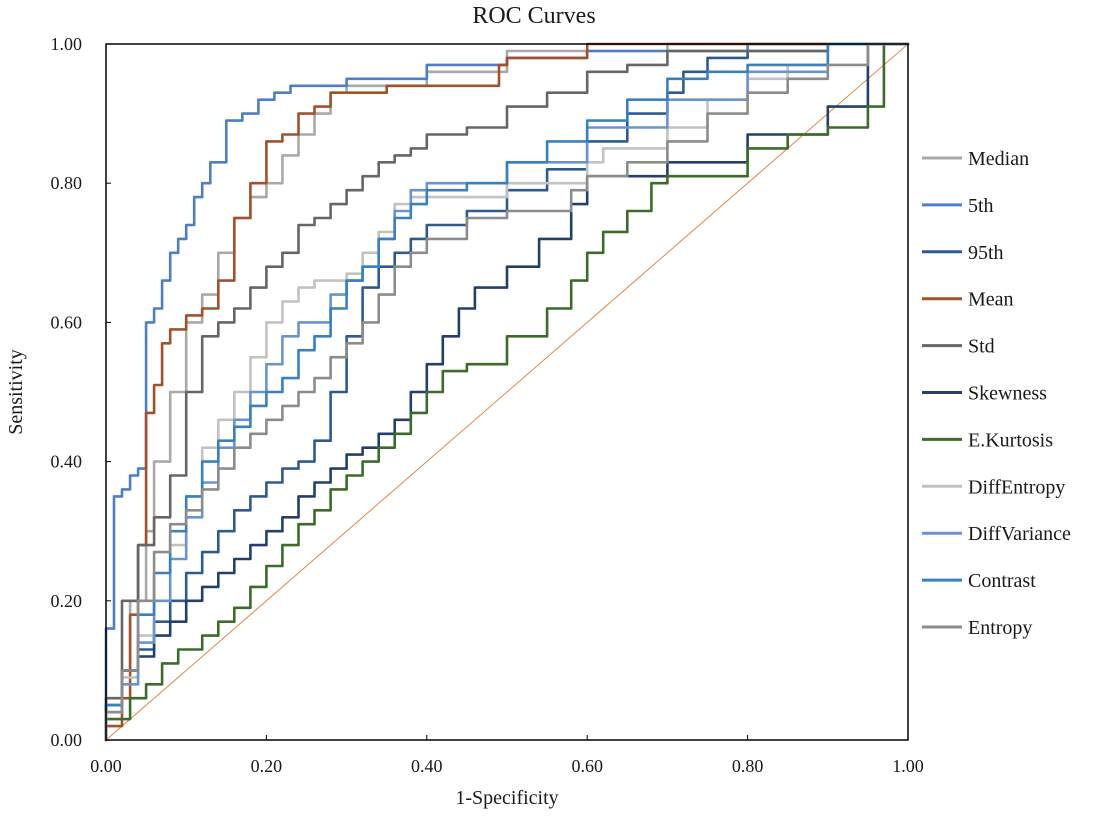 Image resolution: width=1100 pixels, height=819 pixels. Describe the element at coordinates (1010, 440) in the screenshot. I see `legend-label: E.Kurtosis` at that location.